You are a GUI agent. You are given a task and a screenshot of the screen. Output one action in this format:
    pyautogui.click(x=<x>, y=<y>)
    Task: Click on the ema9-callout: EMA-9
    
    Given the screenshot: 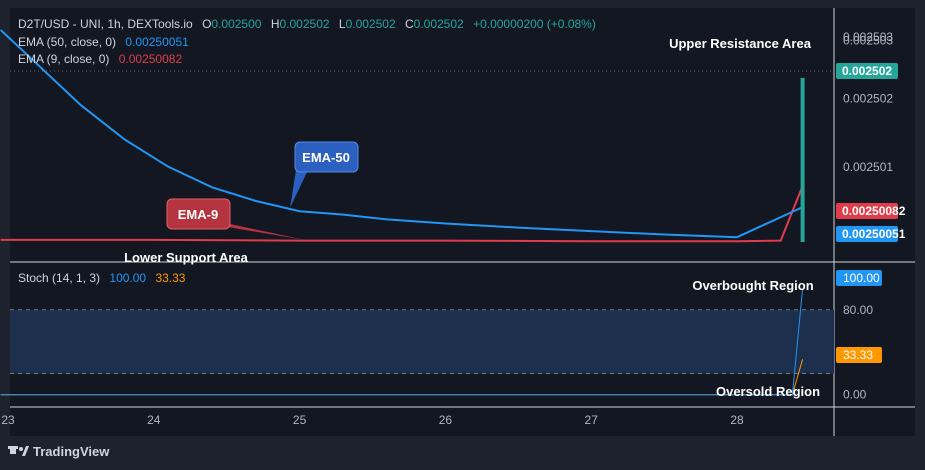 What is the action you would take?
    pyautogui.click(x=235, y=219)
    